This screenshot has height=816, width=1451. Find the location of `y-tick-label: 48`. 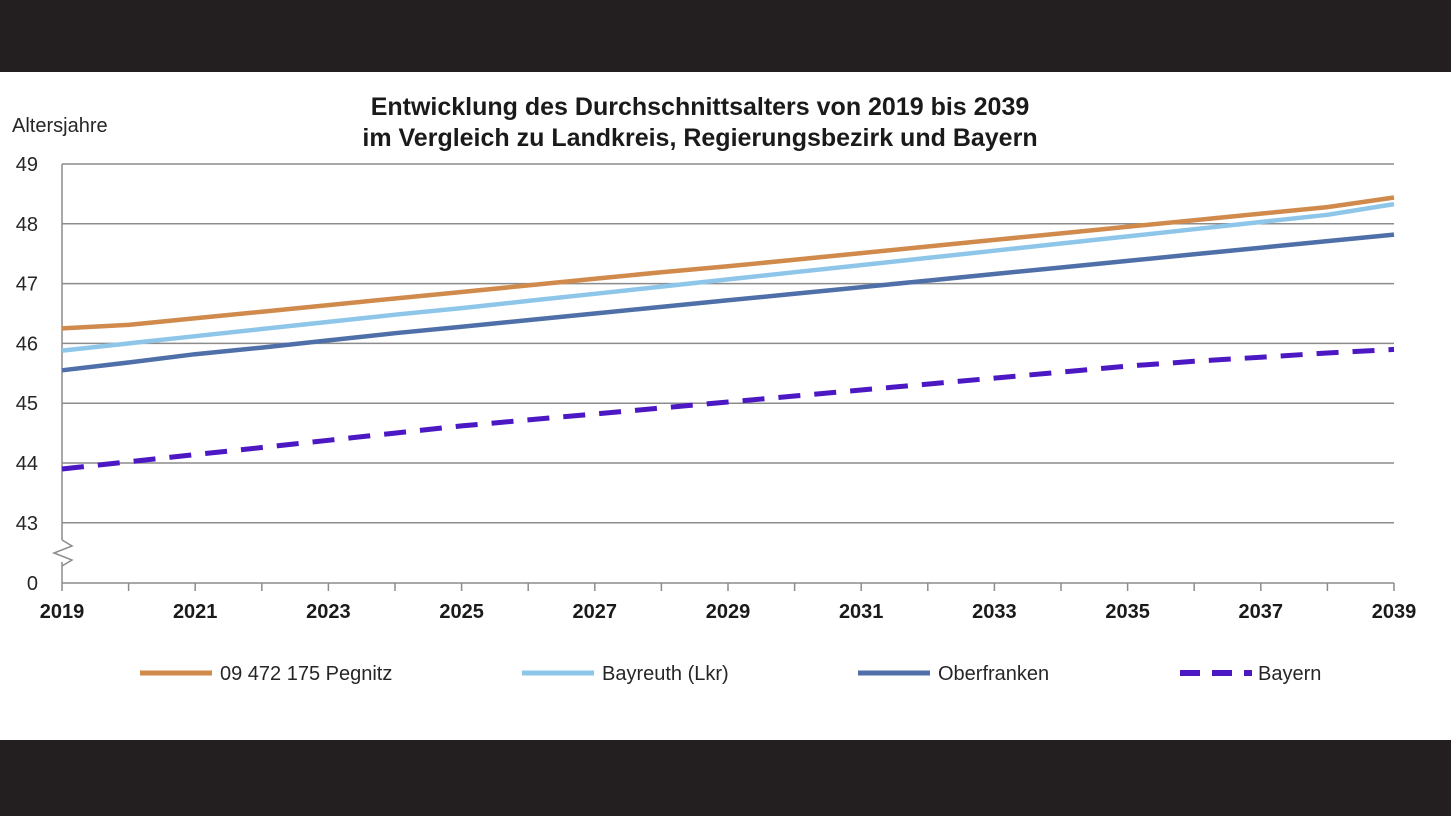

y-tick-label: 48 is located at coordinates (27, 225).